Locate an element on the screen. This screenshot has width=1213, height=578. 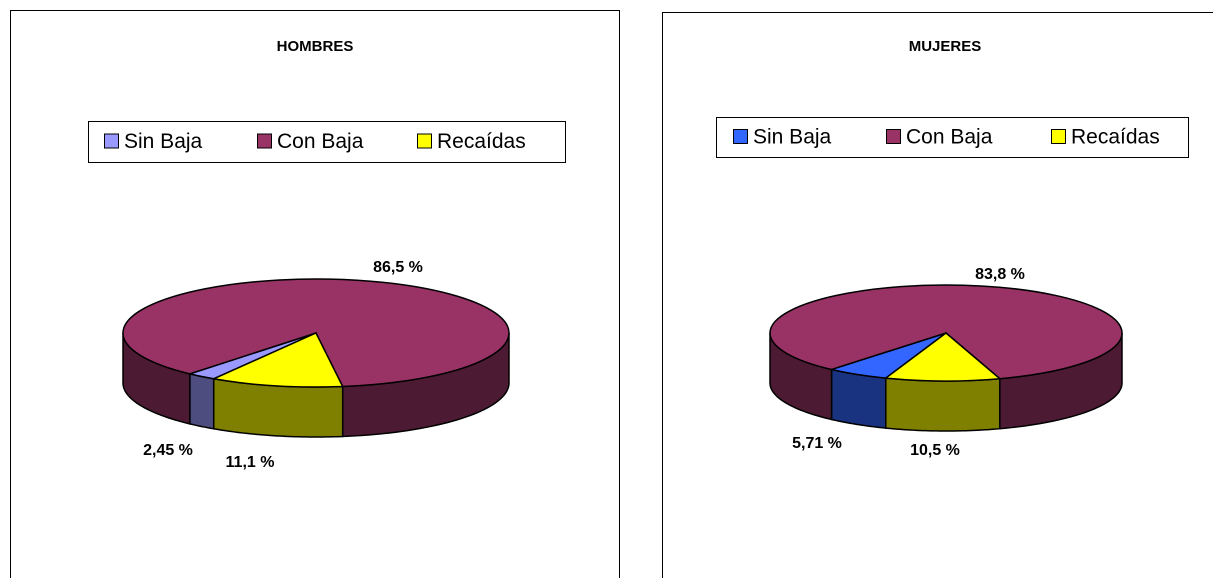
chart-title: MUJERES is located at coordinates (945, 46).